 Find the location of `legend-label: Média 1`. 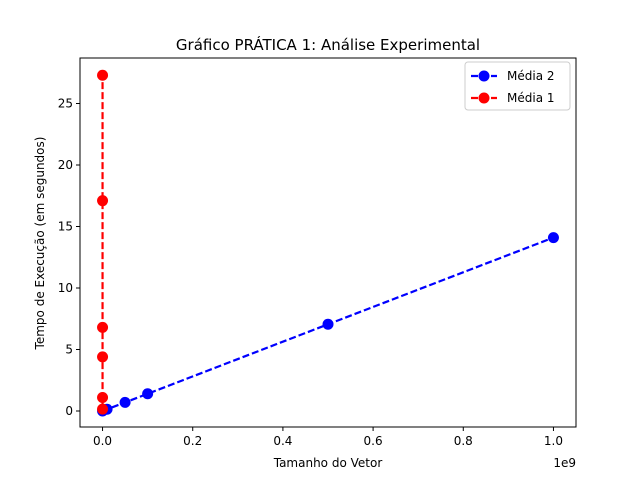

legend-label: Média 1 is located at coordinates (531, 98).